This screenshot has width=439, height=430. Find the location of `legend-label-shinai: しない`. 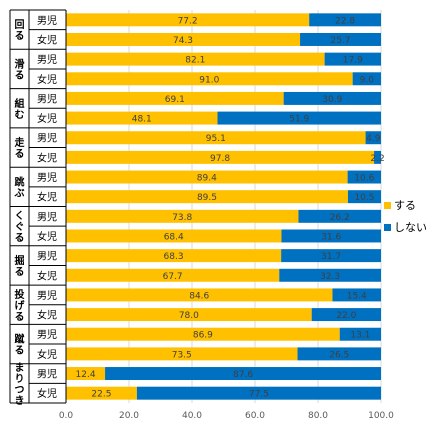

legend-label-shinai: しない is located at coordinates (410, 227).